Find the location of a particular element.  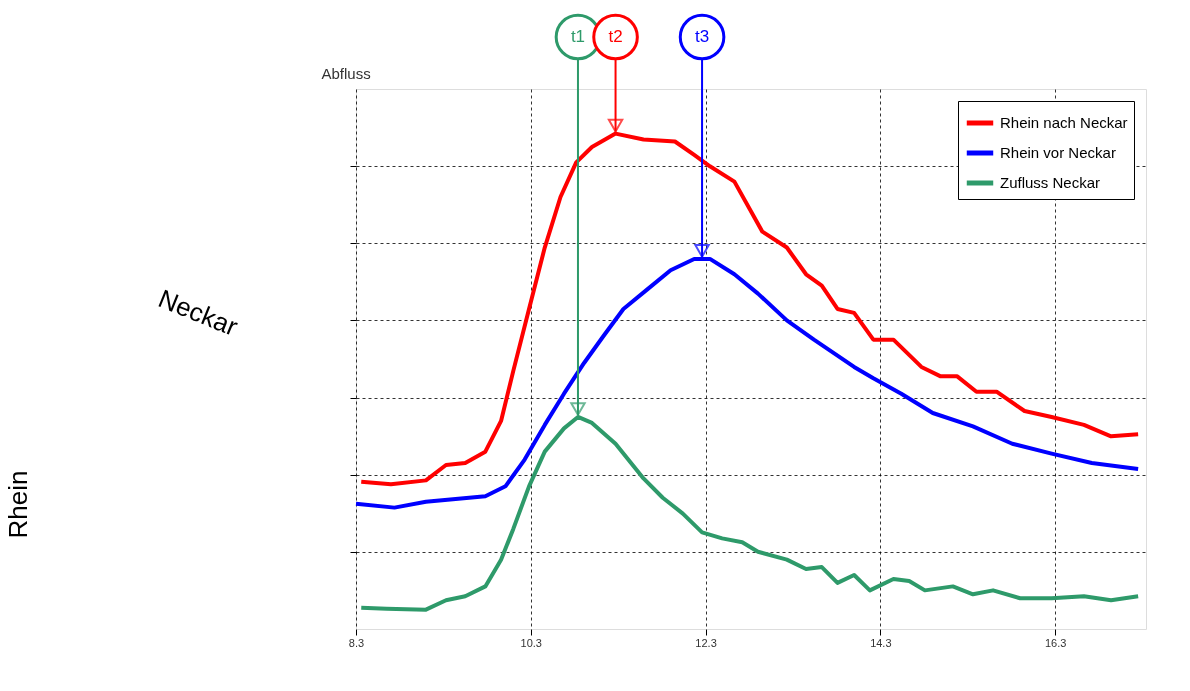

legend-label: Zufluss Neckar is located at coordinates (1050, 182).